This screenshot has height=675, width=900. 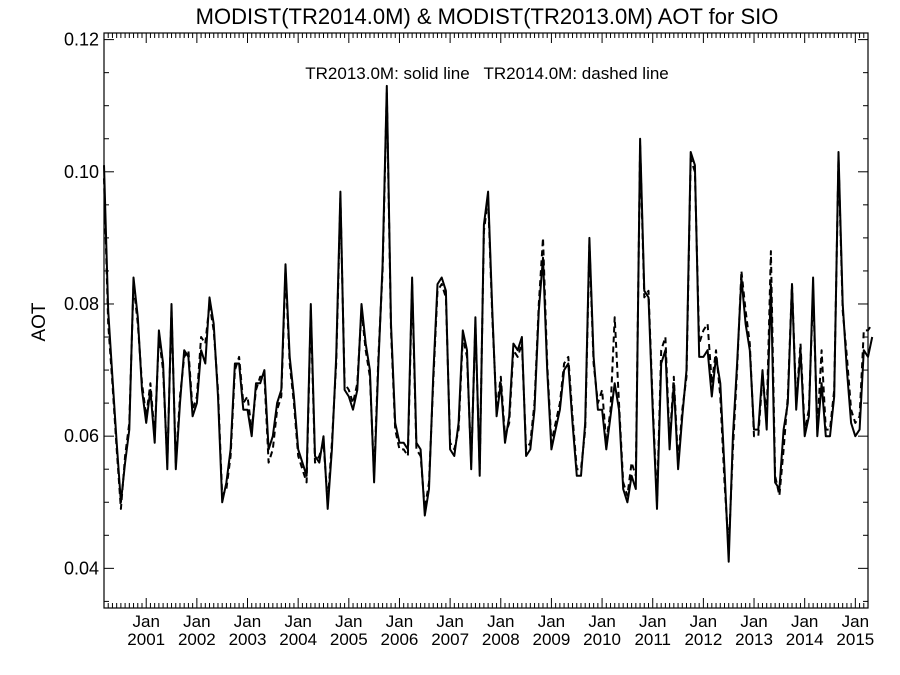 I want to click on x-tick-label-year: 2004, so click(x=298, y=639).